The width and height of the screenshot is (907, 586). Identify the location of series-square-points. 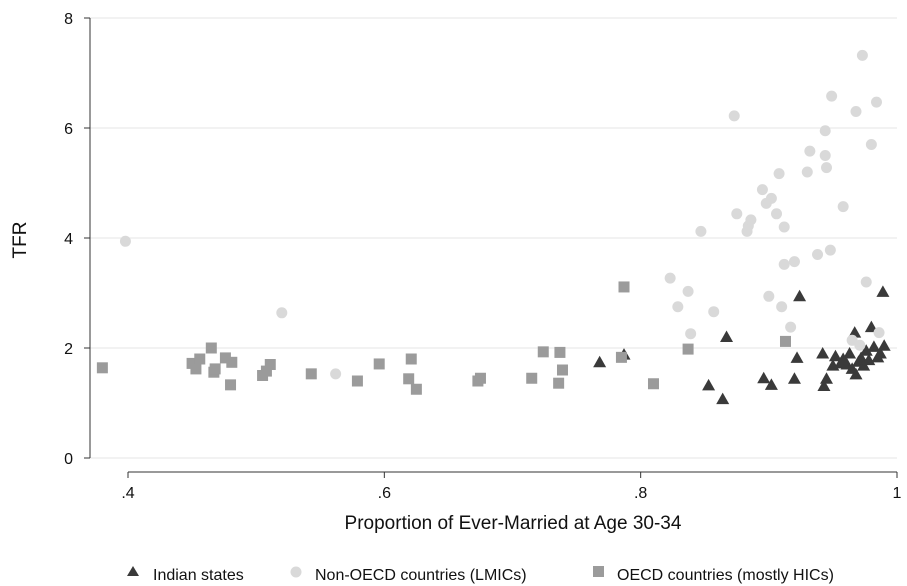
(443, 338).